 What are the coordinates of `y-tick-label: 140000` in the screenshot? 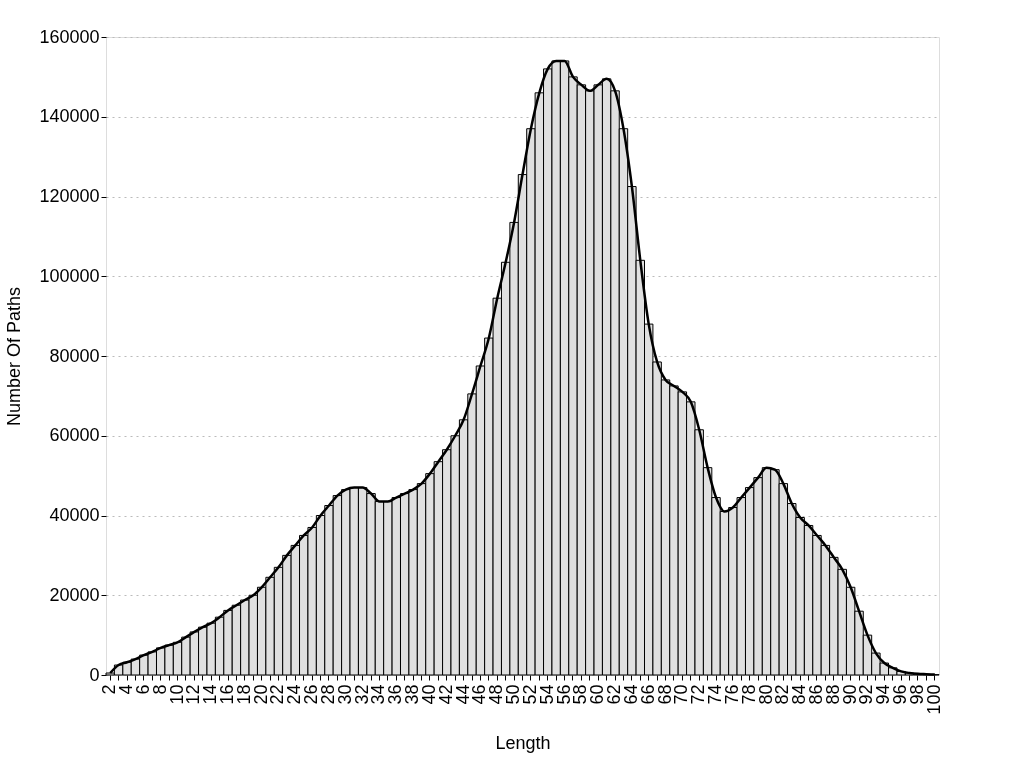 It's located at (69, 116).